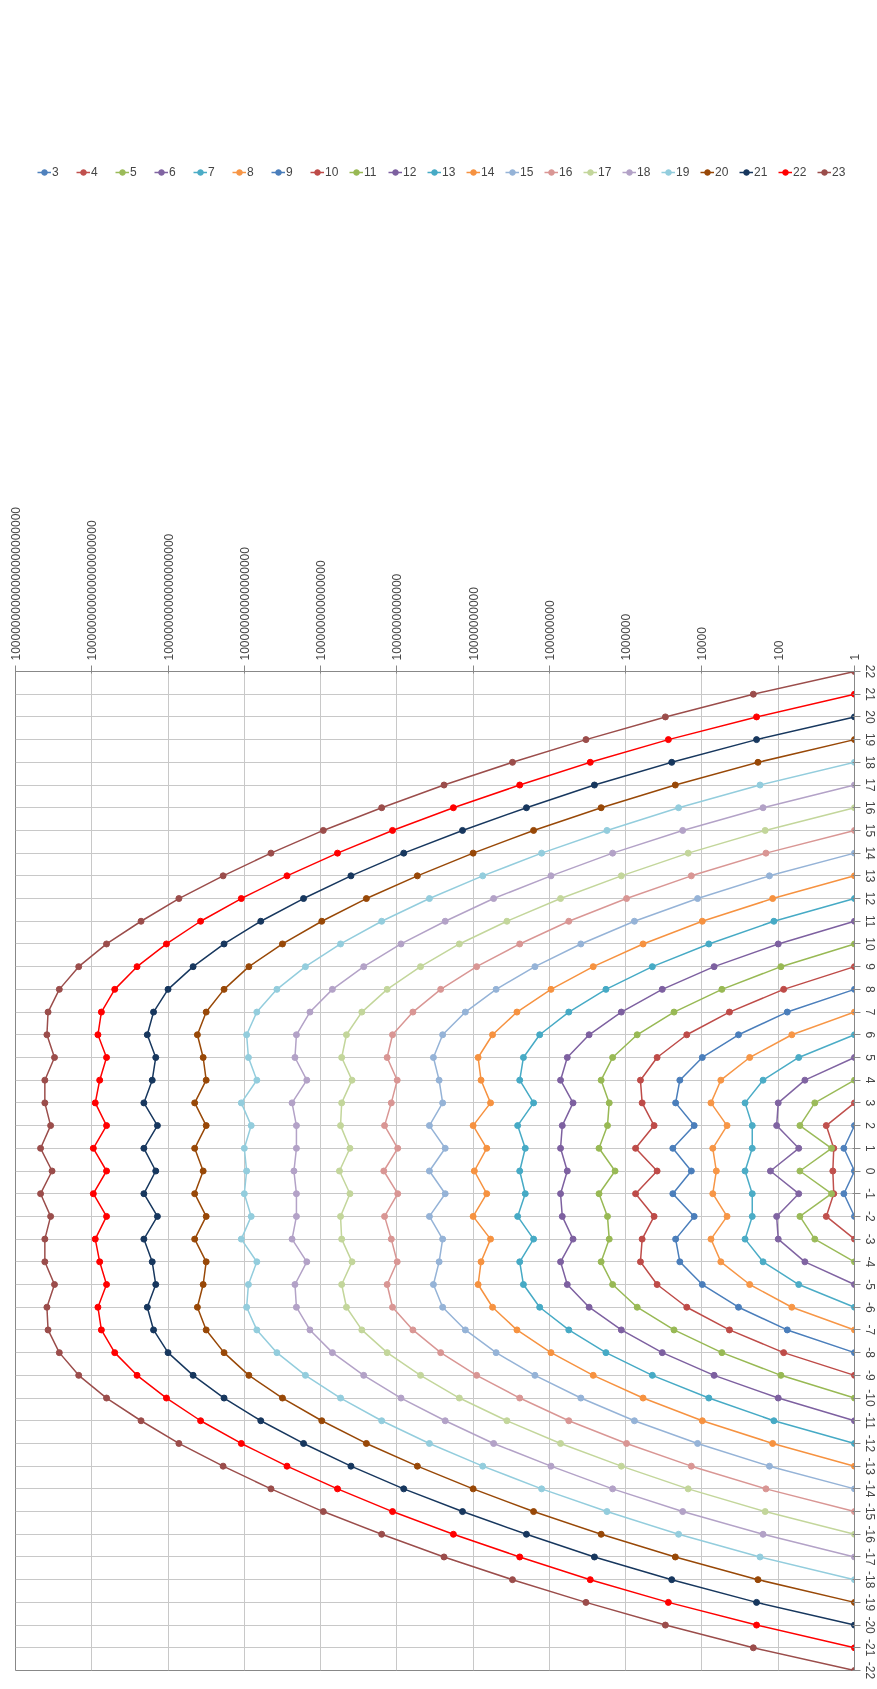 Image resolution: width=877 pixels, height=1689 pixels. Describe the element at coordinates (566, 172) in the screenshot. I see `legend-label: 16` at that location.